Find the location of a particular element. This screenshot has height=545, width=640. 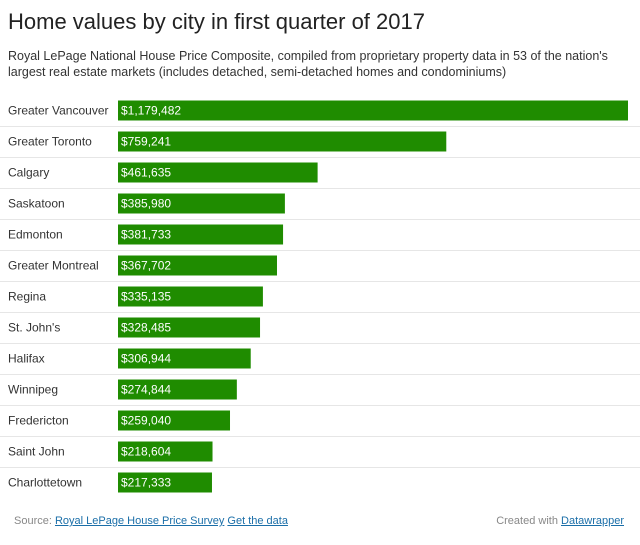

category-label: Edmonton is located at coordinates (35, 235).